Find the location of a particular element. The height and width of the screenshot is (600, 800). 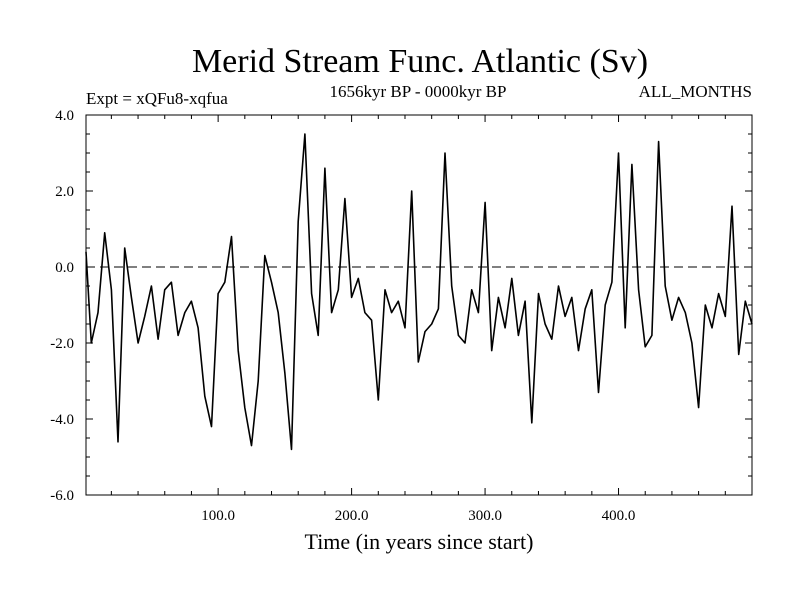

months-label: ALL_MONTHS is located at coordinates (695, 91).